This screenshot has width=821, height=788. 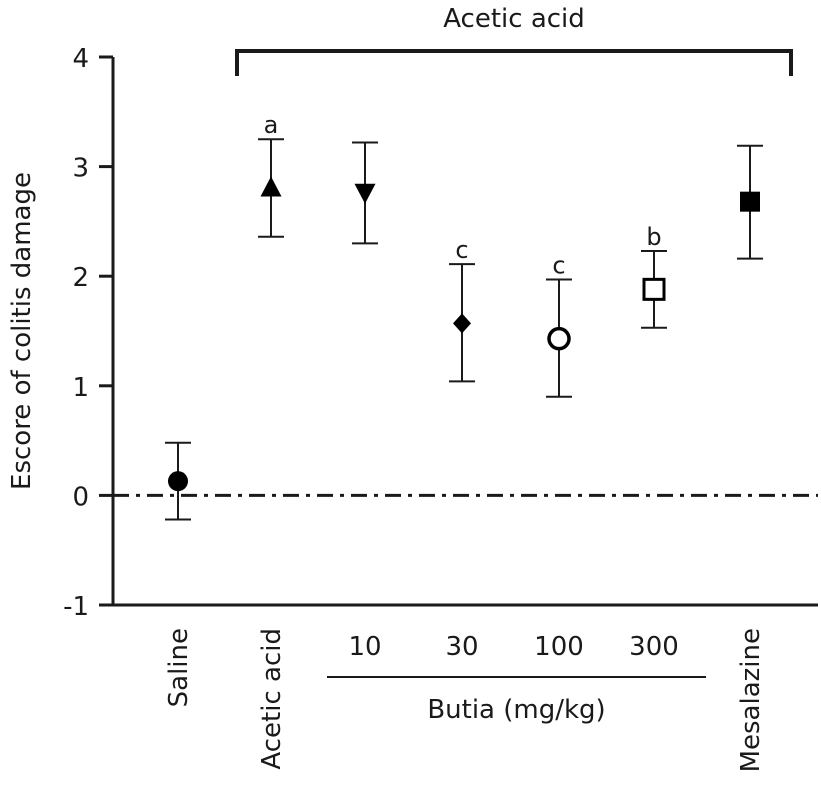 I want to click on y-axis-label: Escore of colitis damage, so click(x=22, y=331).